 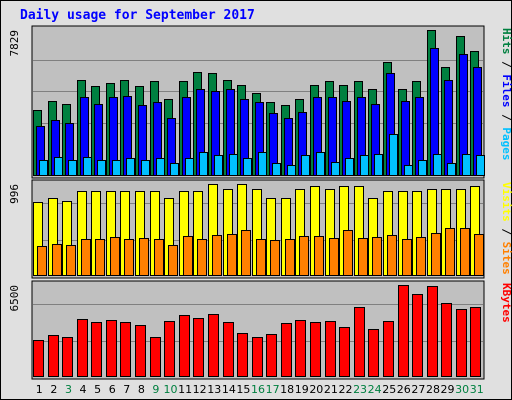 I want to click on x-tick-label-6: 6, so click(x=112, y=389).